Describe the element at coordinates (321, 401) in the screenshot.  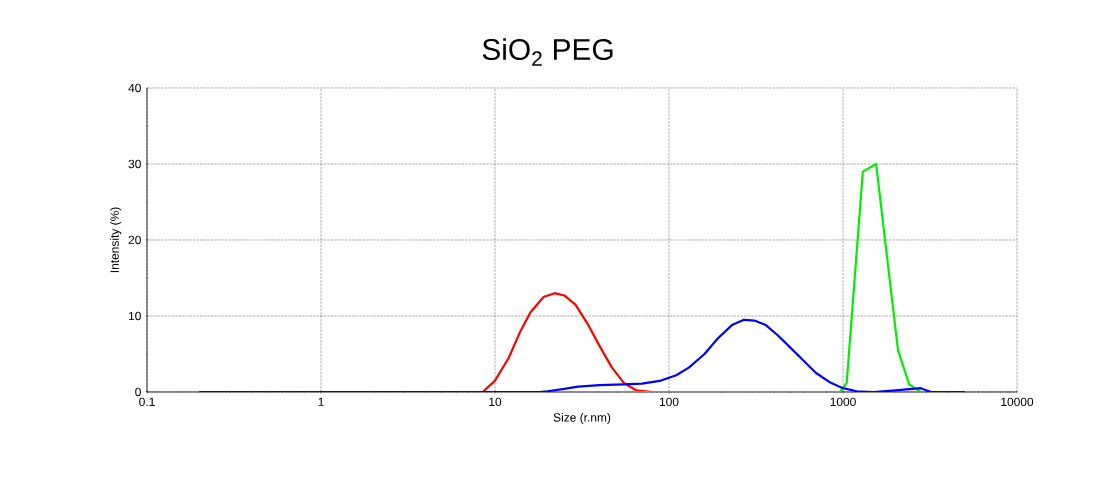
I see `x-tick-label: 1` at that location.